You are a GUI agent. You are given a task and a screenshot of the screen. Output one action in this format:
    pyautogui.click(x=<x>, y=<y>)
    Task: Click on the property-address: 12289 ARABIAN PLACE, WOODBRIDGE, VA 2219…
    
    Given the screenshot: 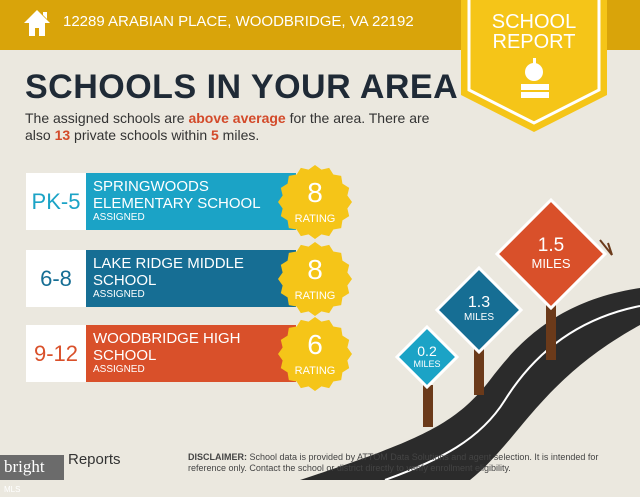 What is the action you would take?
    pyautogui.click(x=238, y=21)
    